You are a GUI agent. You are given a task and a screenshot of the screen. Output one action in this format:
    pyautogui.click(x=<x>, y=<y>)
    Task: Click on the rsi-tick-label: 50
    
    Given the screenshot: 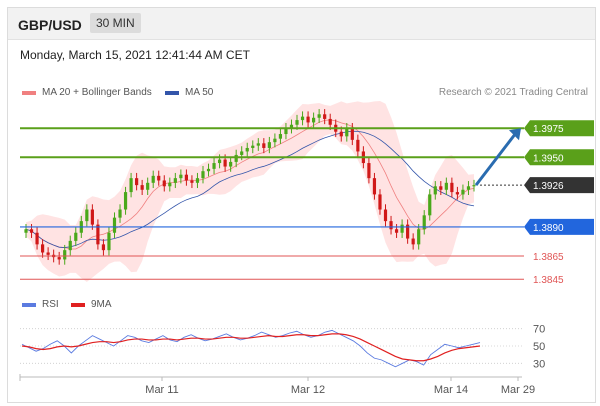 What is the action you would take?
    pyautogui.click(x=539, y=347)
    